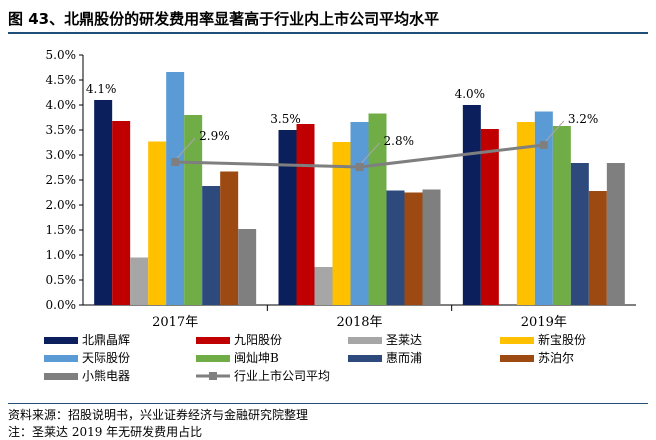  I want to click on y-tick-label: 3.0%, so click(61, 155).